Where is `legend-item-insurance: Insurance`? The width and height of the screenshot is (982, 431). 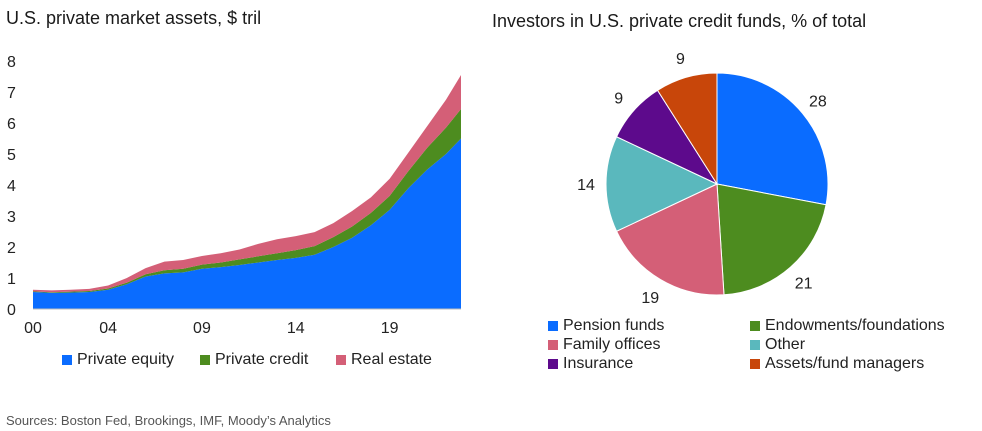
legend-item-insurance: Insurance is located at coordinates (590, 364).